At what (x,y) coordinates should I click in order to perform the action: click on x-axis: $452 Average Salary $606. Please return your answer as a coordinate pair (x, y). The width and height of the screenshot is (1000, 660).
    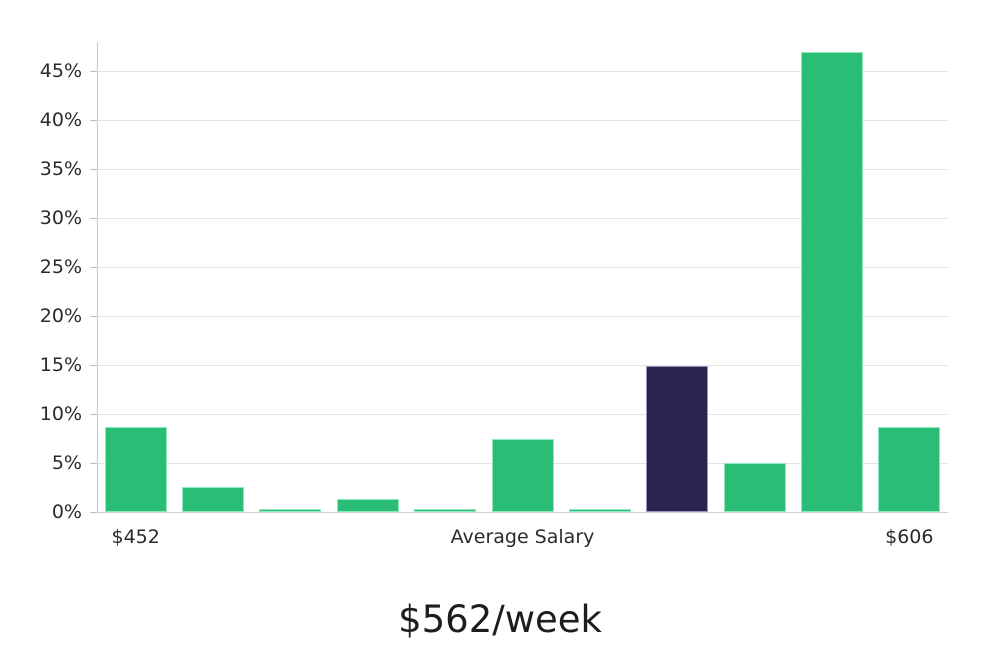
    Looking at the image, I should click on (522, 541).